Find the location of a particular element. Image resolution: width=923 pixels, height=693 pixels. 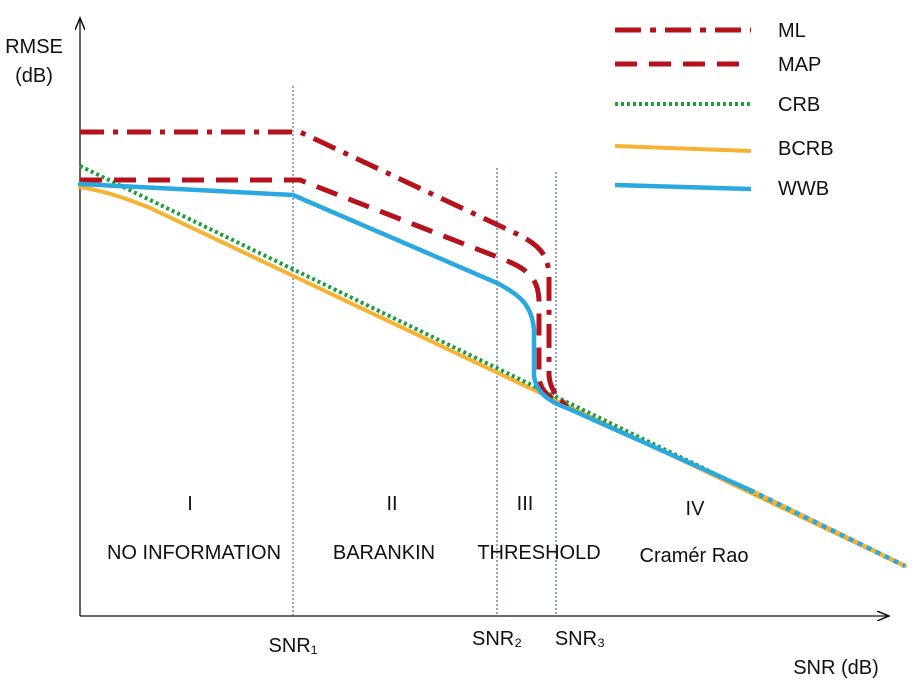

region-iv-title: Cramér Rao is located at coordinates (694, 556).